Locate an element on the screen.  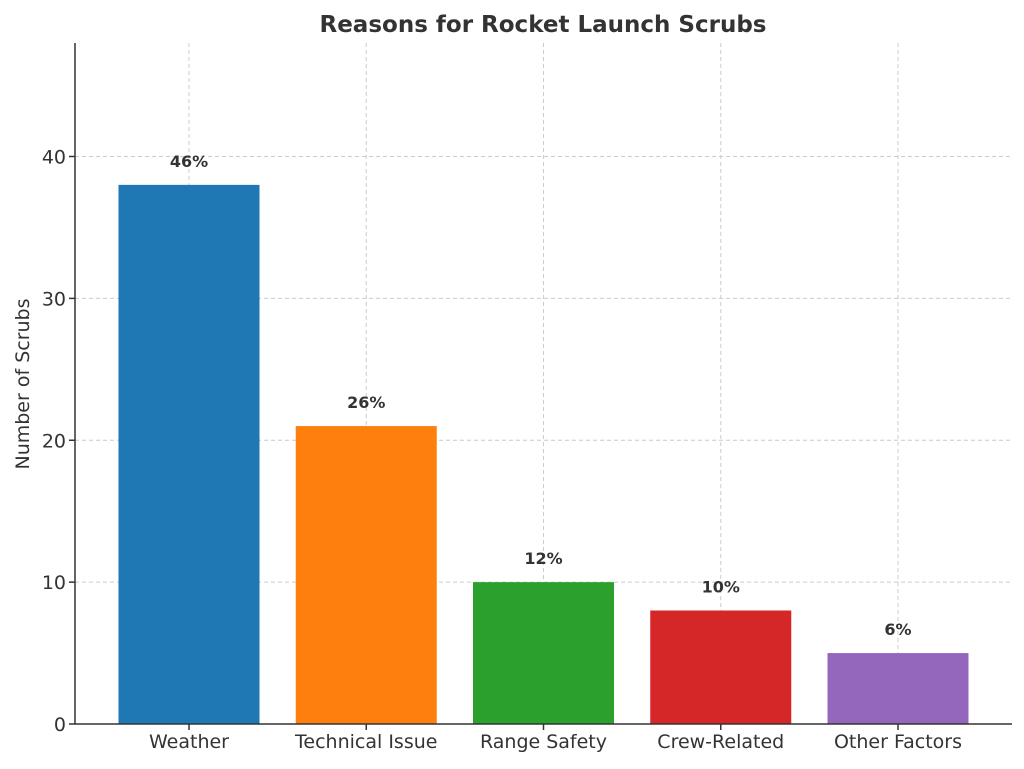
x-tick-label: Range Safety is located at coordinates (543, 742).